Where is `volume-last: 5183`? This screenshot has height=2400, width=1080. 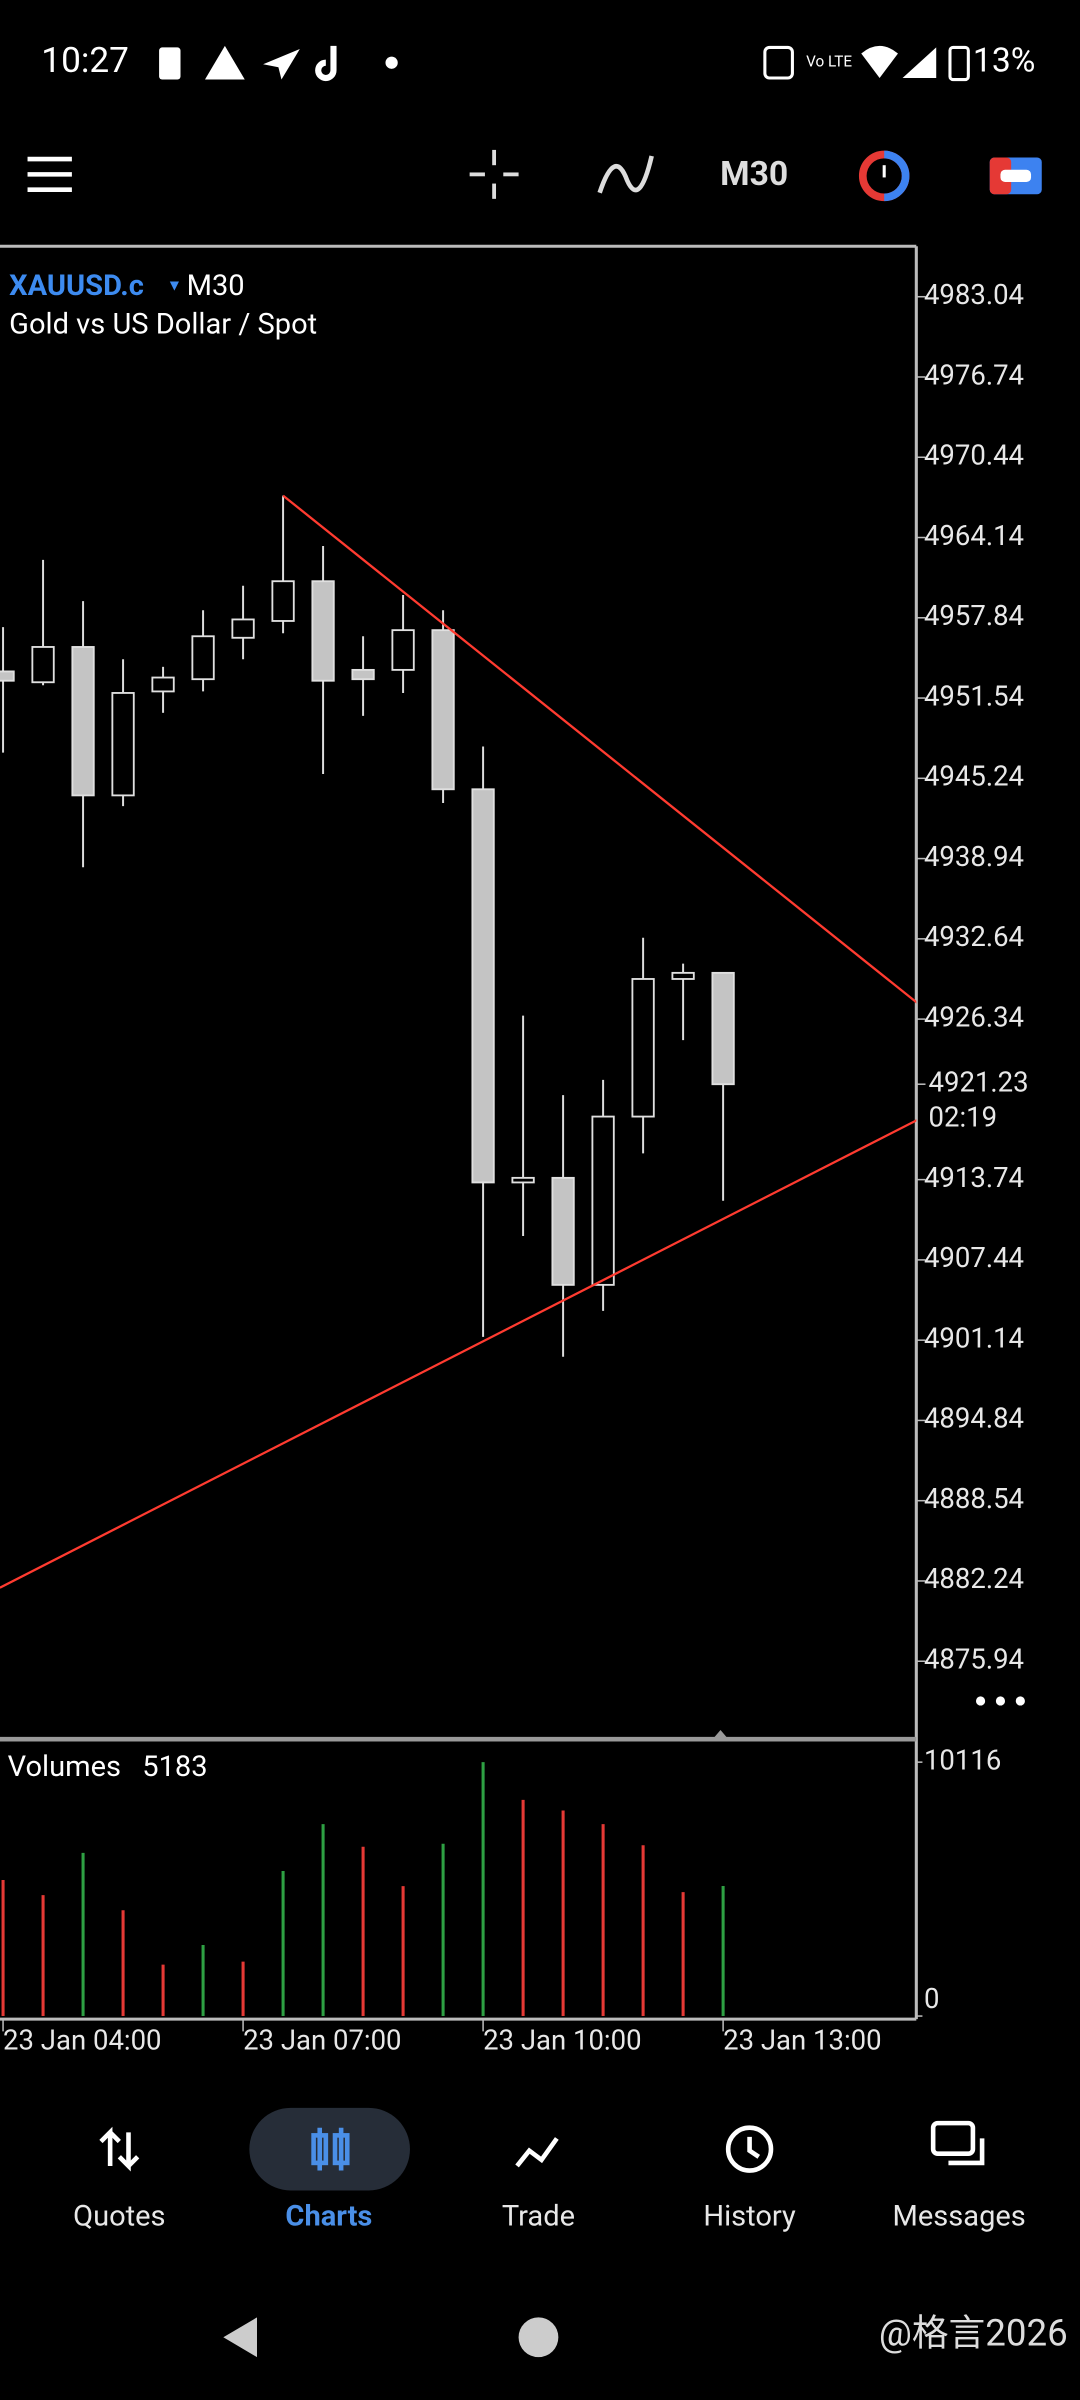
volume-last: 5183 is located at coordinates (174, 1767).